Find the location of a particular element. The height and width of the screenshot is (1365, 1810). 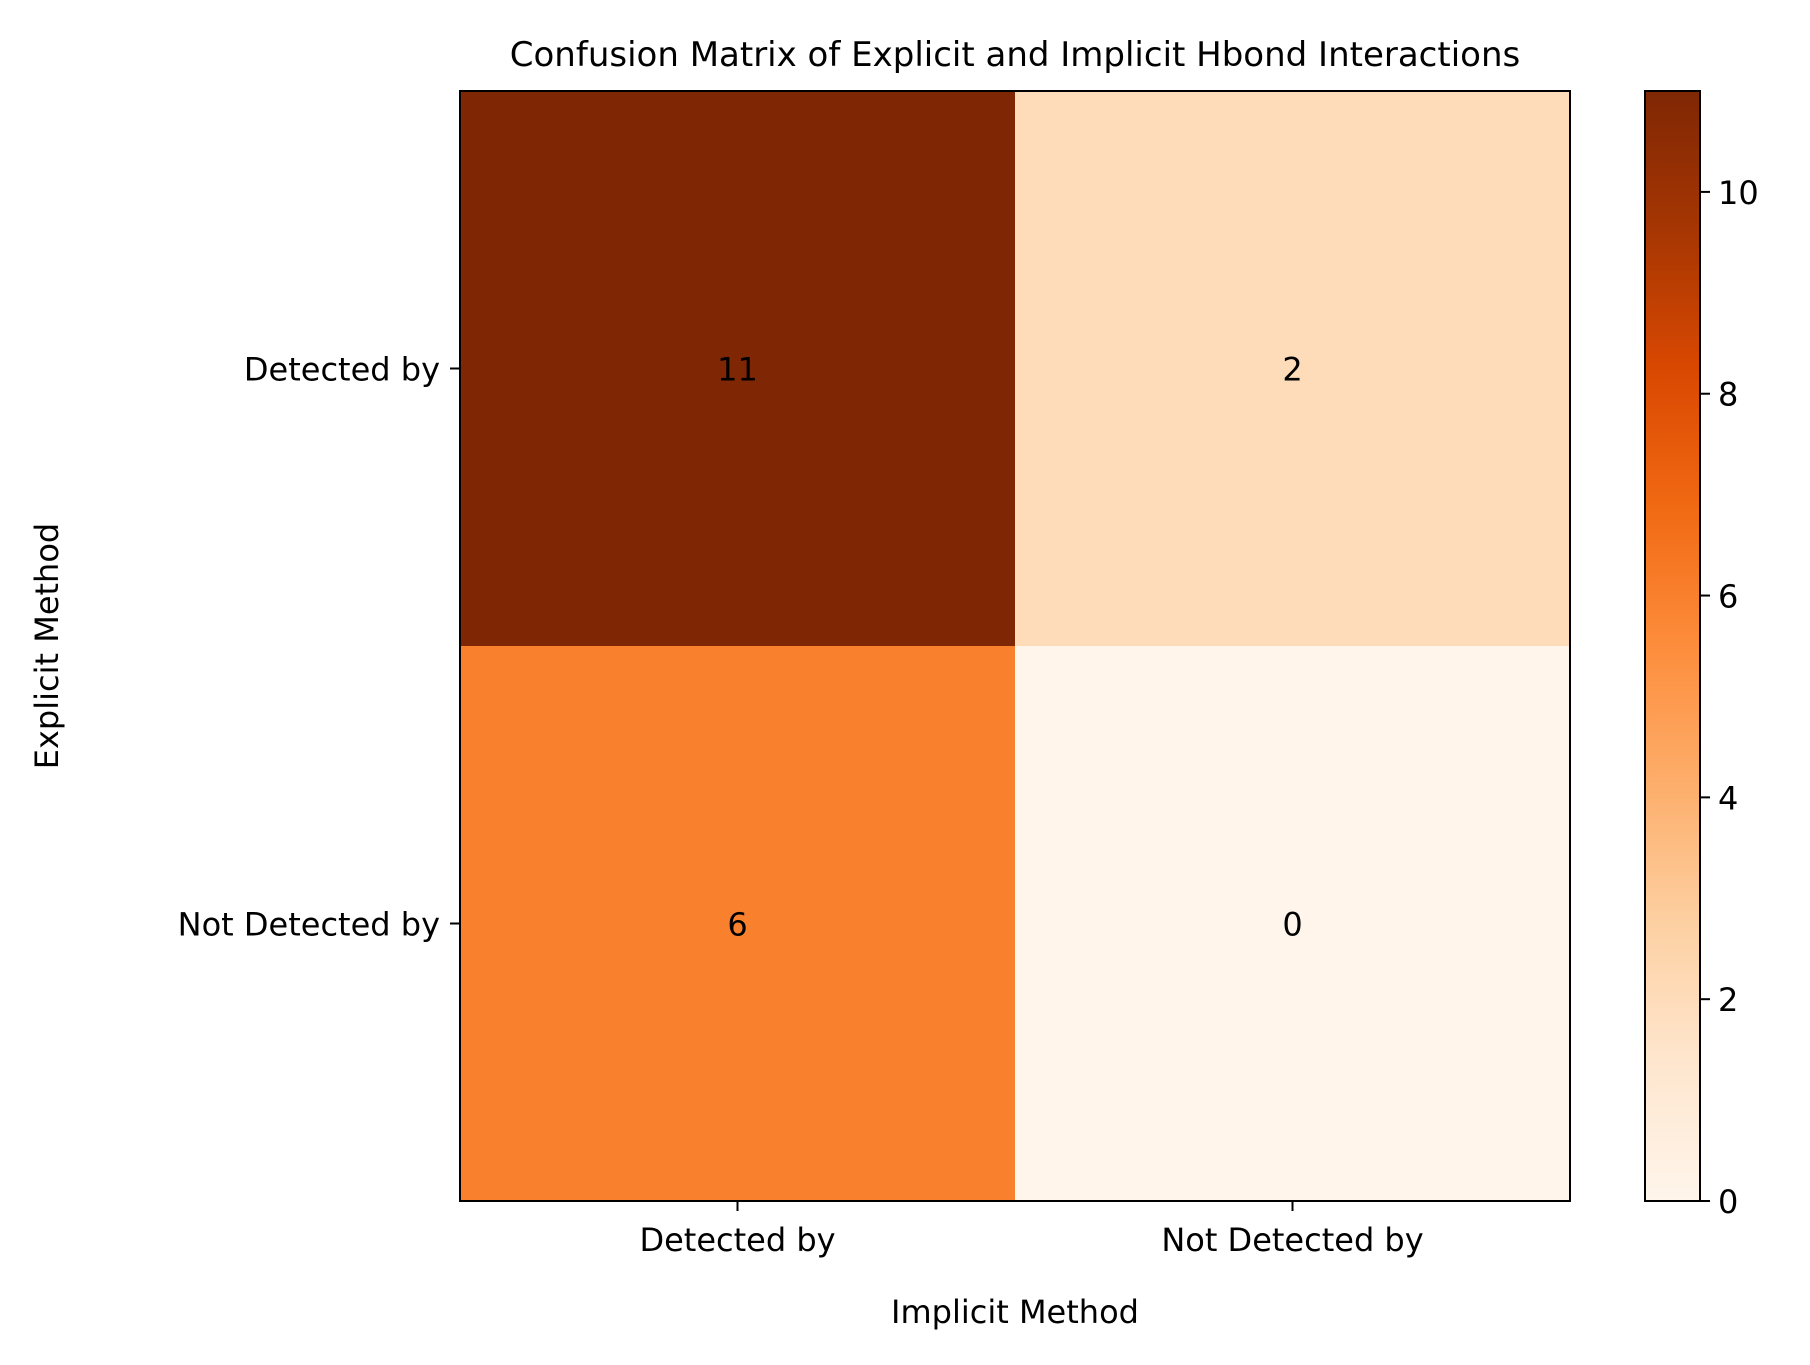

cell-value-r0-c0: 11 is located at coordinates (737, 370).